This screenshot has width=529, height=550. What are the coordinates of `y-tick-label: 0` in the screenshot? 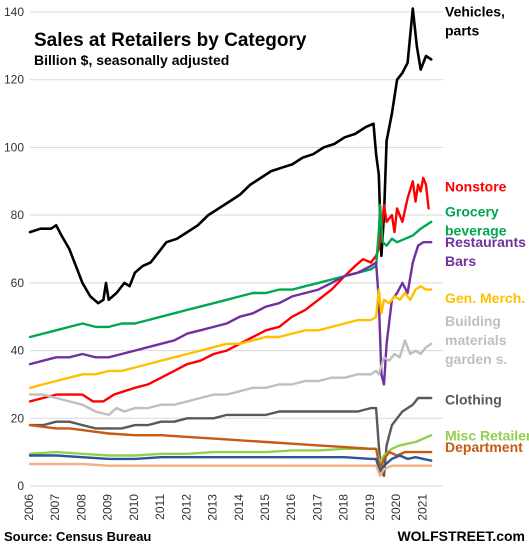 It's located at (20, 486).